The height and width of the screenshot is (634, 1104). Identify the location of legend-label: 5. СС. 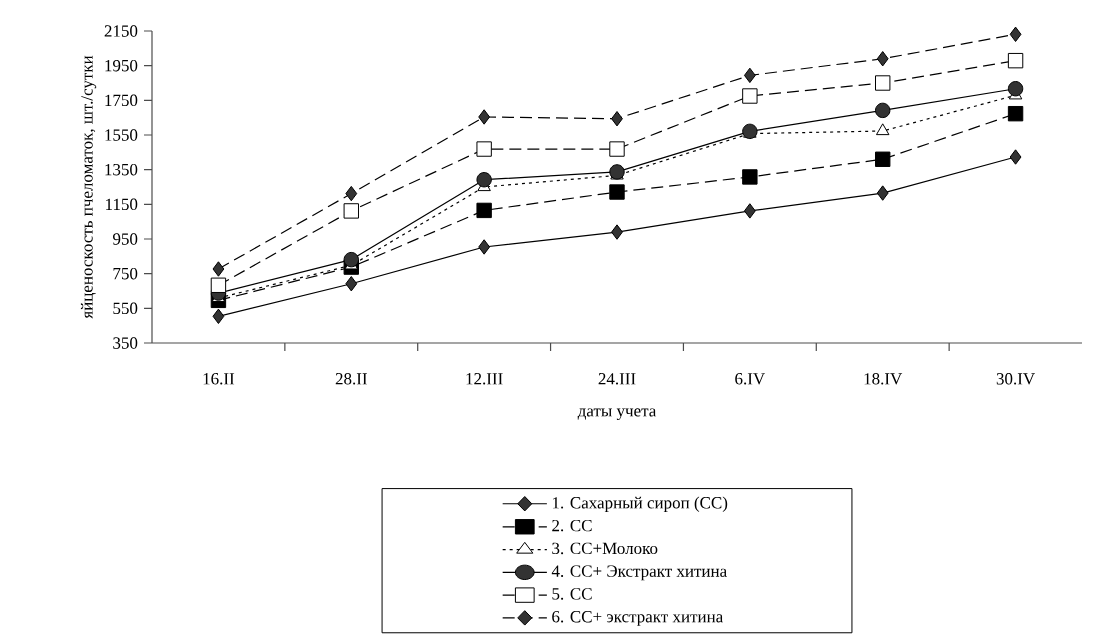
(572, 594).